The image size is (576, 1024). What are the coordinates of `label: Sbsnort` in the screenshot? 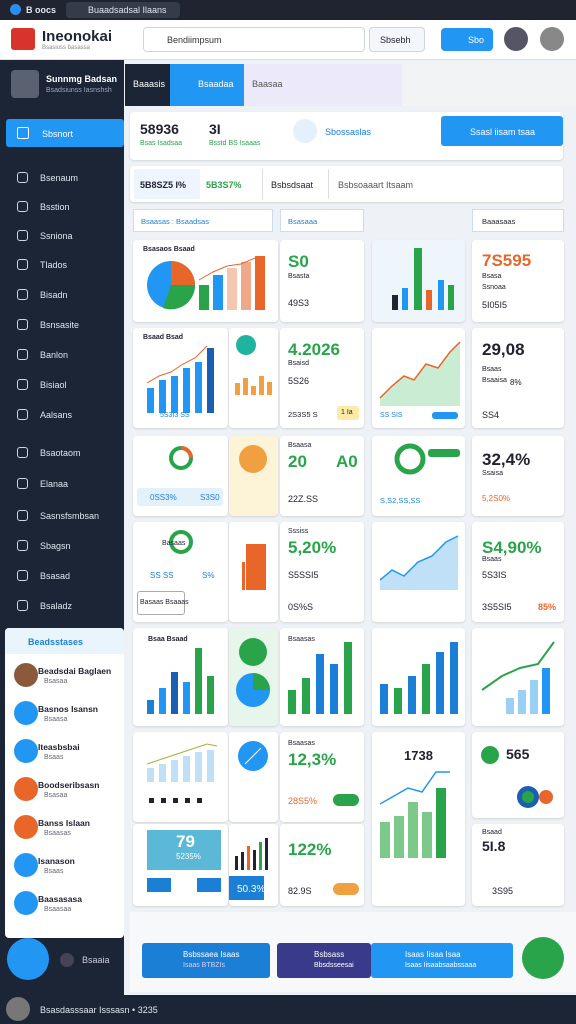 It's located at (58, 134).